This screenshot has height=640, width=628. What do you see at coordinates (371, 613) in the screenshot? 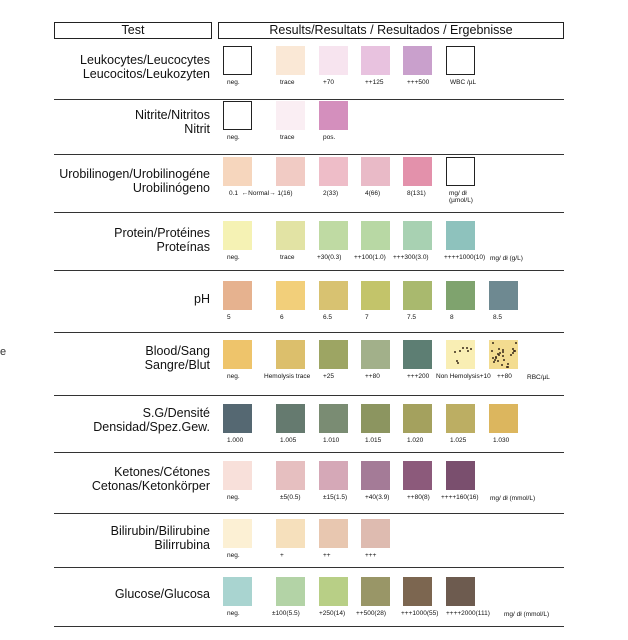
I see `pad-caption: ++500(28)` at bounding box center [371, 613].